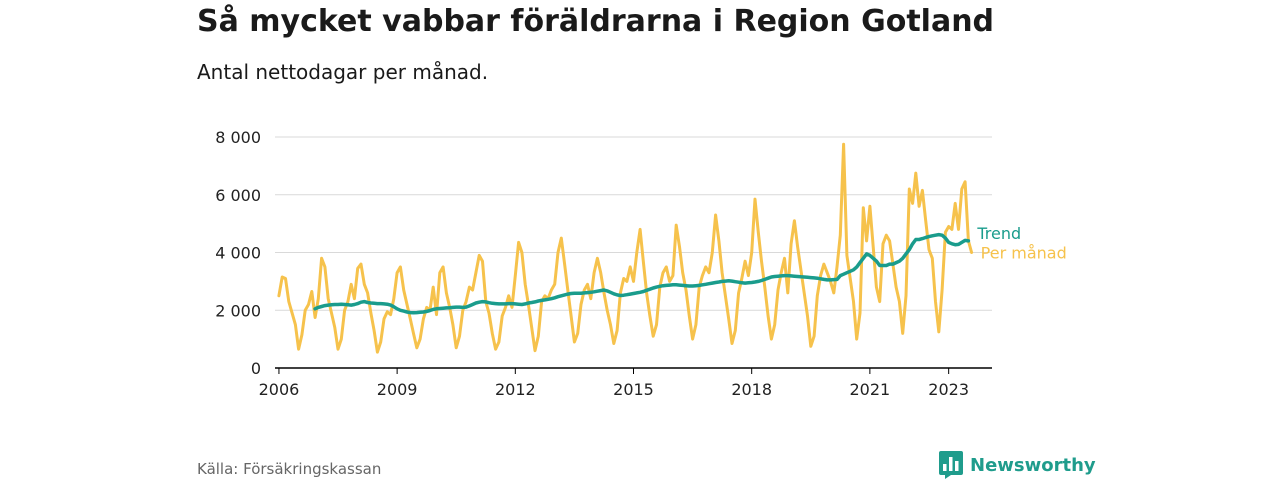 The width and height of the screenshot is (1280, 480). Describe the element at coordinates (1024, 253) in the screenshot. I see `series-label-per-manad: Per månad` at that location.